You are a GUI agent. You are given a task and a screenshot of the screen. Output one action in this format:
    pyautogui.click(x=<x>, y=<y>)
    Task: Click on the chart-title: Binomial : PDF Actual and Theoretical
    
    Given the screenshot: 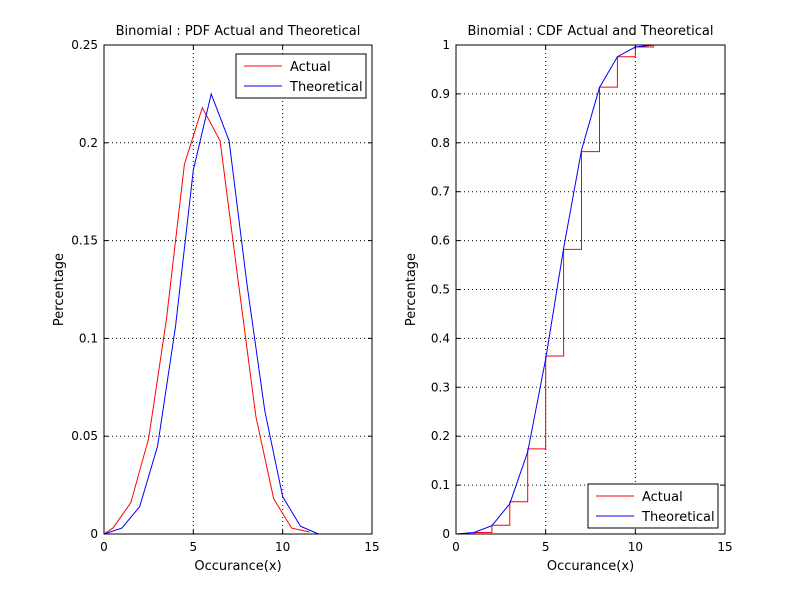 What is the action you would take?
    pyautogui.click(x=238, y=31)
    